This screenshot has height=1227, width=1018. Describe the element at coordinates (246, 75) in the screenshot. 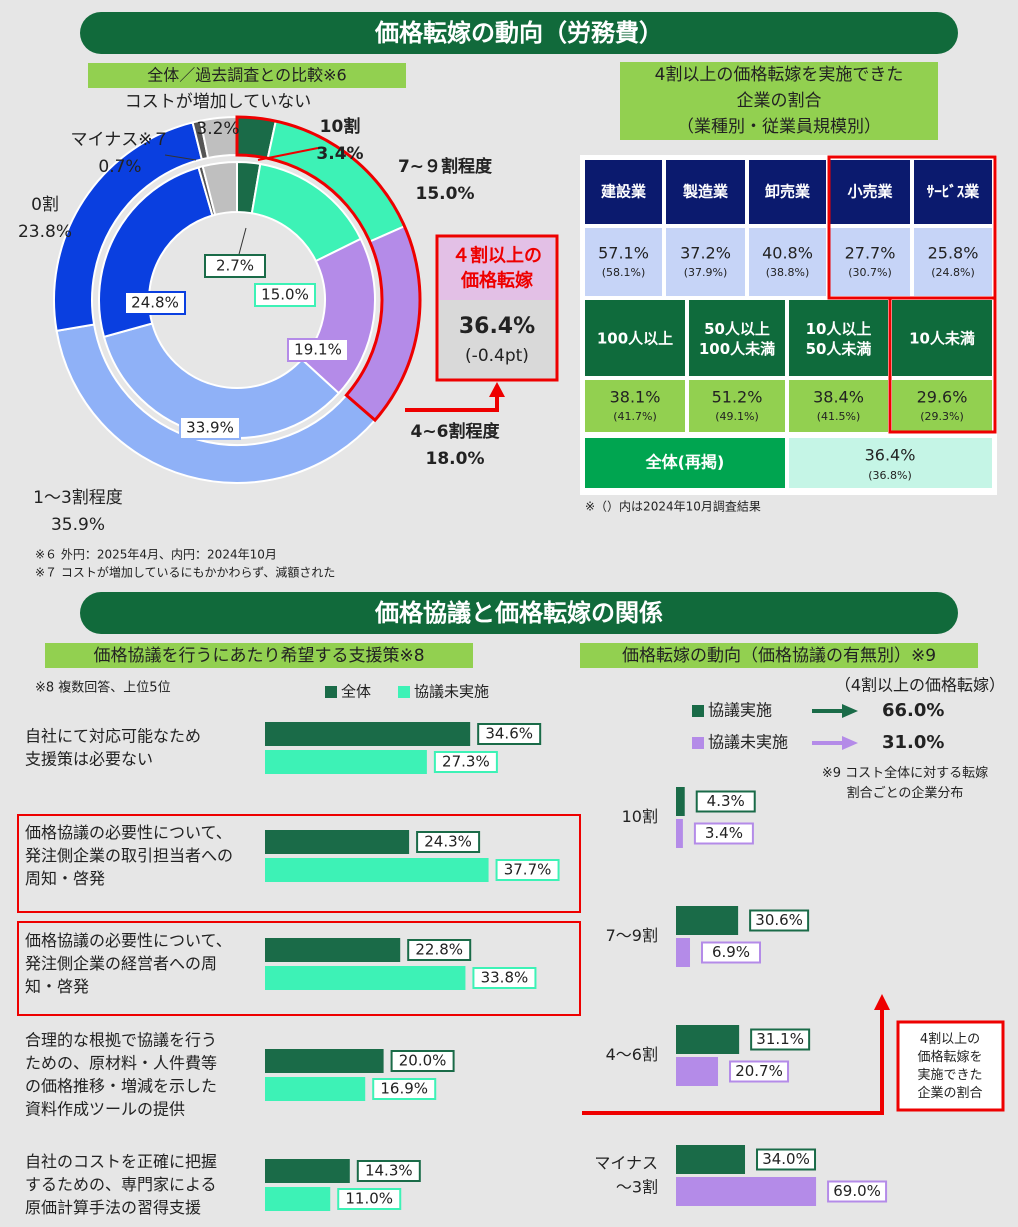

I see `chart-title: 全体／過去調査との比較※6` at that location.